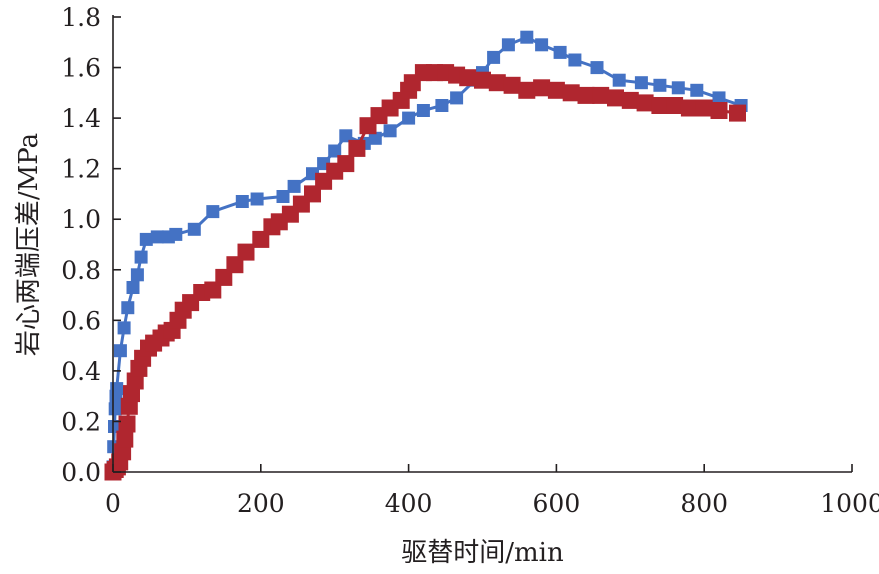 Image resolution: width=879 pixels, height=574 pixels. What do you see at coordinates (29, 244) in the screenshot?
I see `y-axis-title: 岩心两端压差/MPa` at bounding box center [29, 244].